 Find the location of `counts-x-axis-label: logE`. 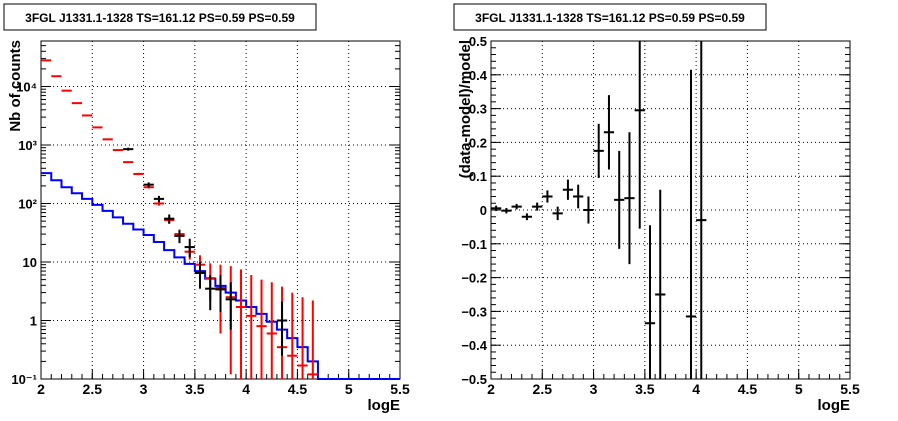

counts-x-axis-label: logE is located at coordinates (384, 405).